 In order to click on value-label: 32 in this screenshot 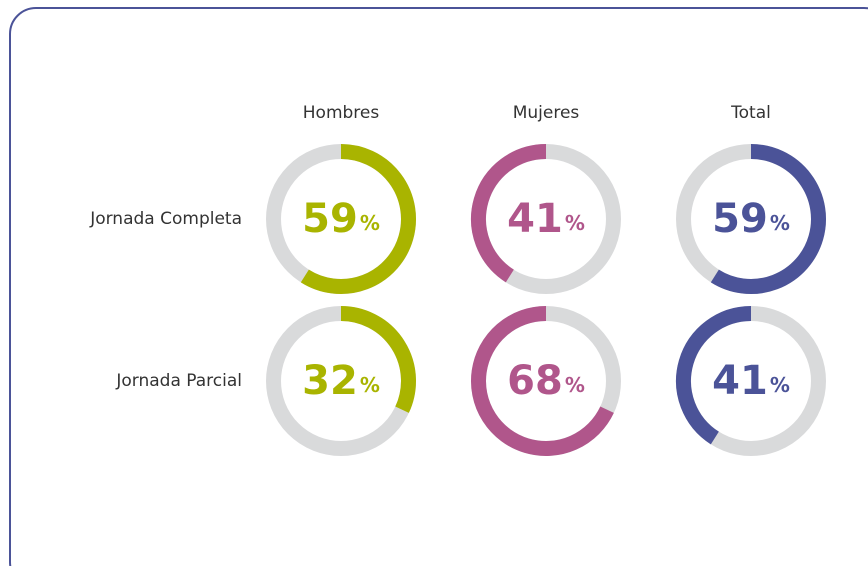, I will do `click(330, 381)`.